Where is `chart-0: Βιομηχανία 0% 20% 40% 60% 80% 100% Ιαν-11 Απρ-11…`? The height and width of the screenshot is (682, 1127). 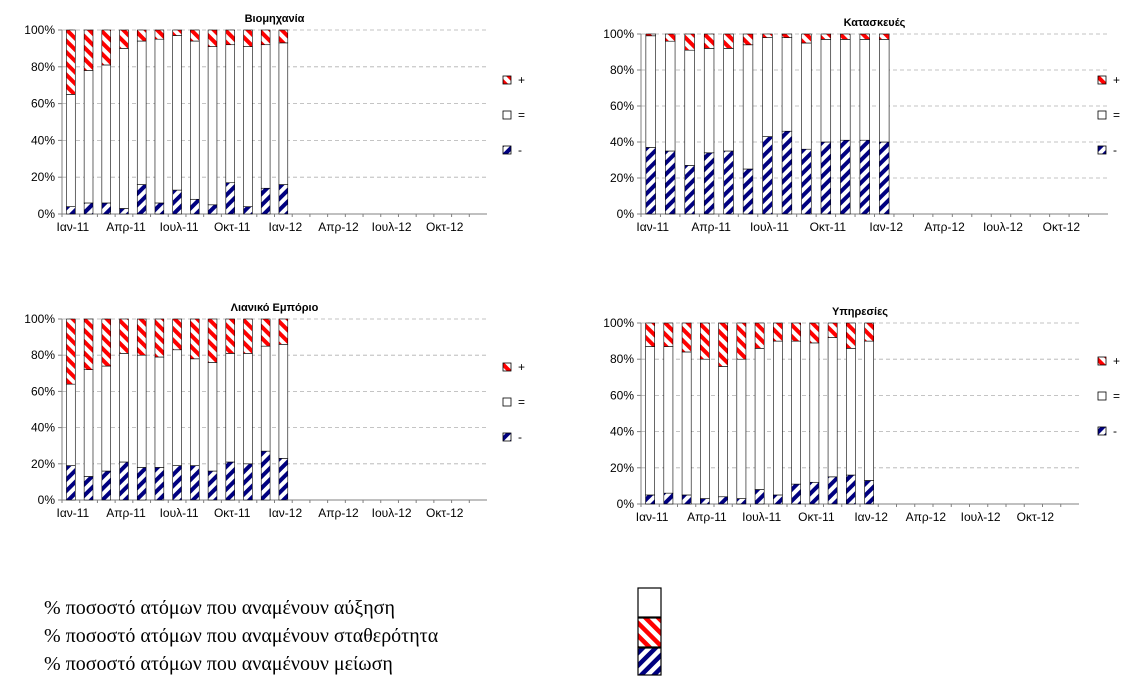 chart-0: Βιομηχανία 0% 20% 40% 60% 80% 100% Ιαν-11 Απρ-11… is located at coordinates (274, 123).